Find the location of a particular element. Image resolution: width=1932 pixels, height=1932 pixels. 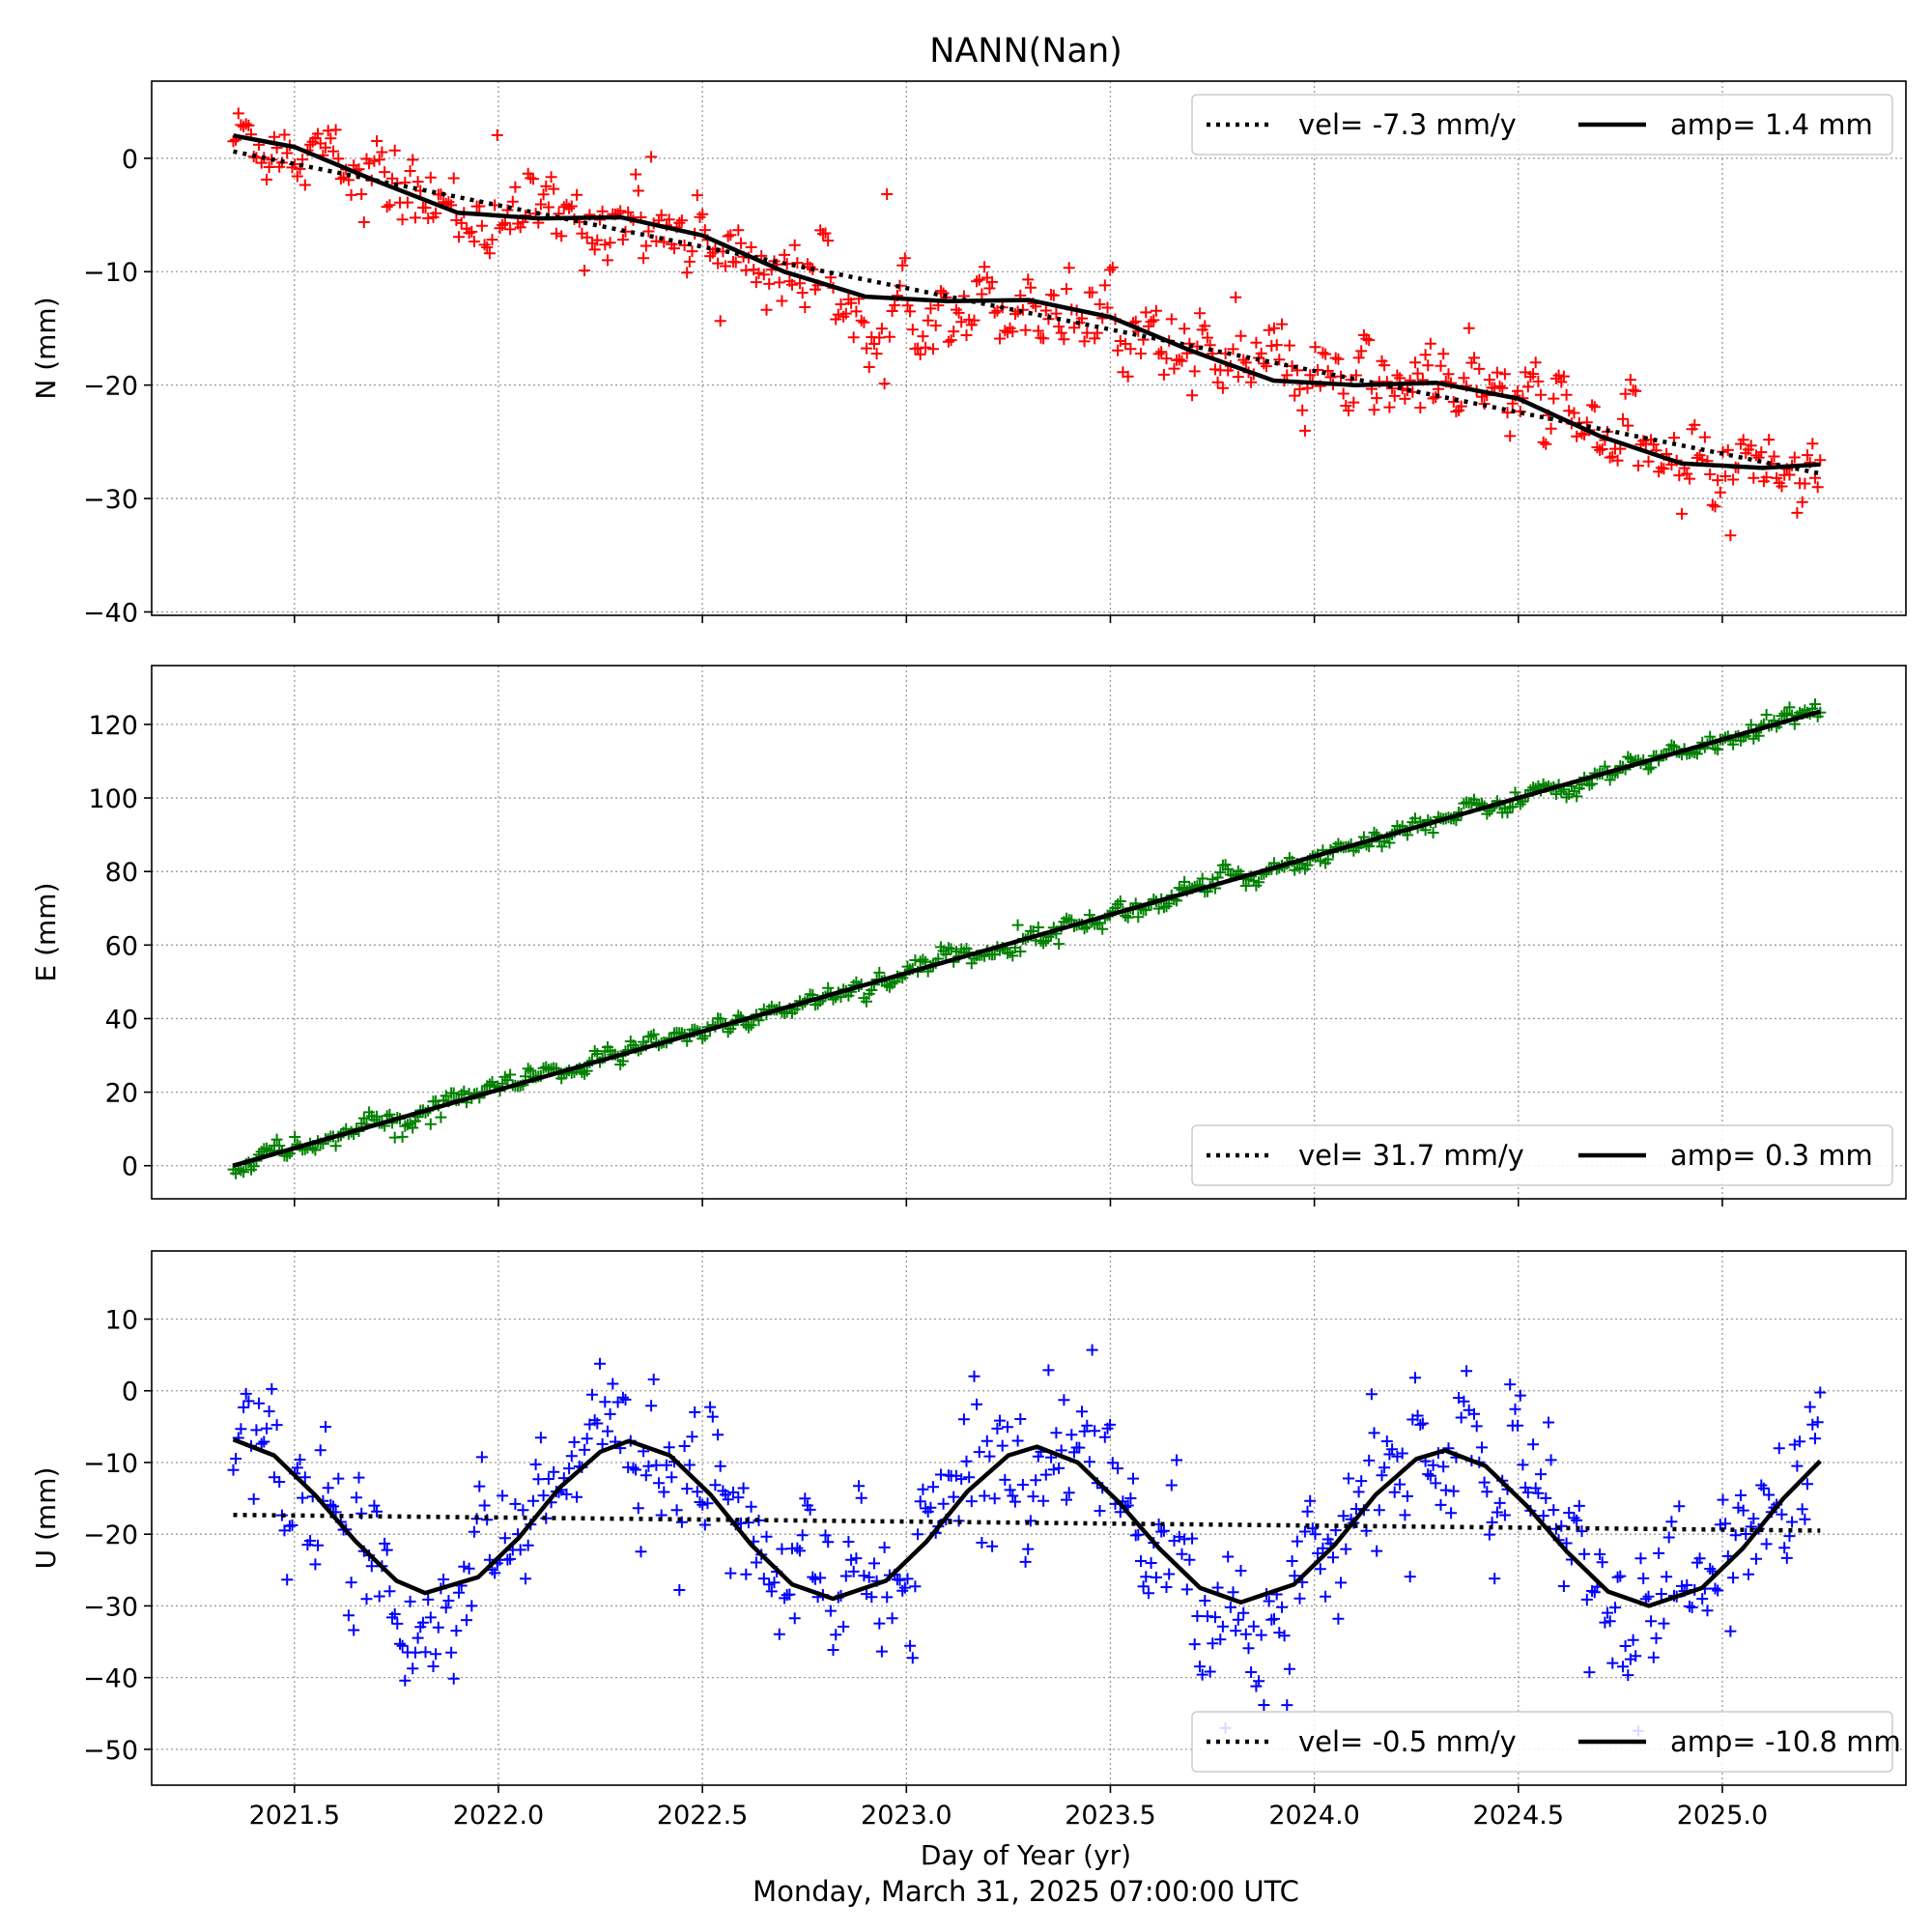

x-tick-label: 2025.0 is located at coordinates (1722, 1816).